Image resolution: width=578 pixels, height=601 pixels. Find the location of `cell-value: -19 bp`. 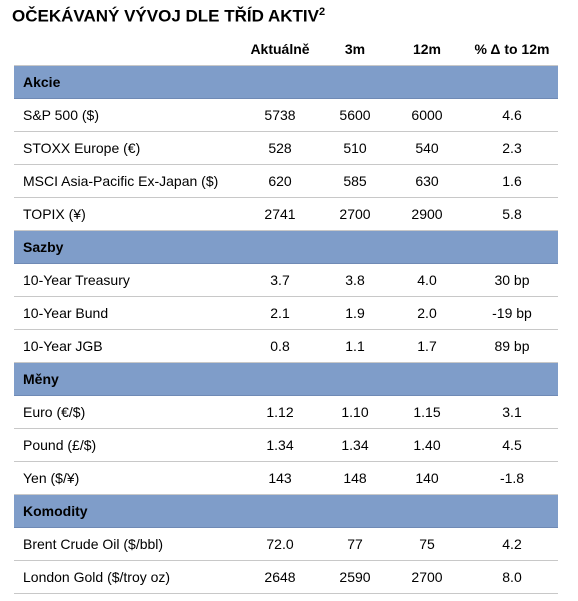

cell-value: -19 bp is located at coordinates (512, 313).